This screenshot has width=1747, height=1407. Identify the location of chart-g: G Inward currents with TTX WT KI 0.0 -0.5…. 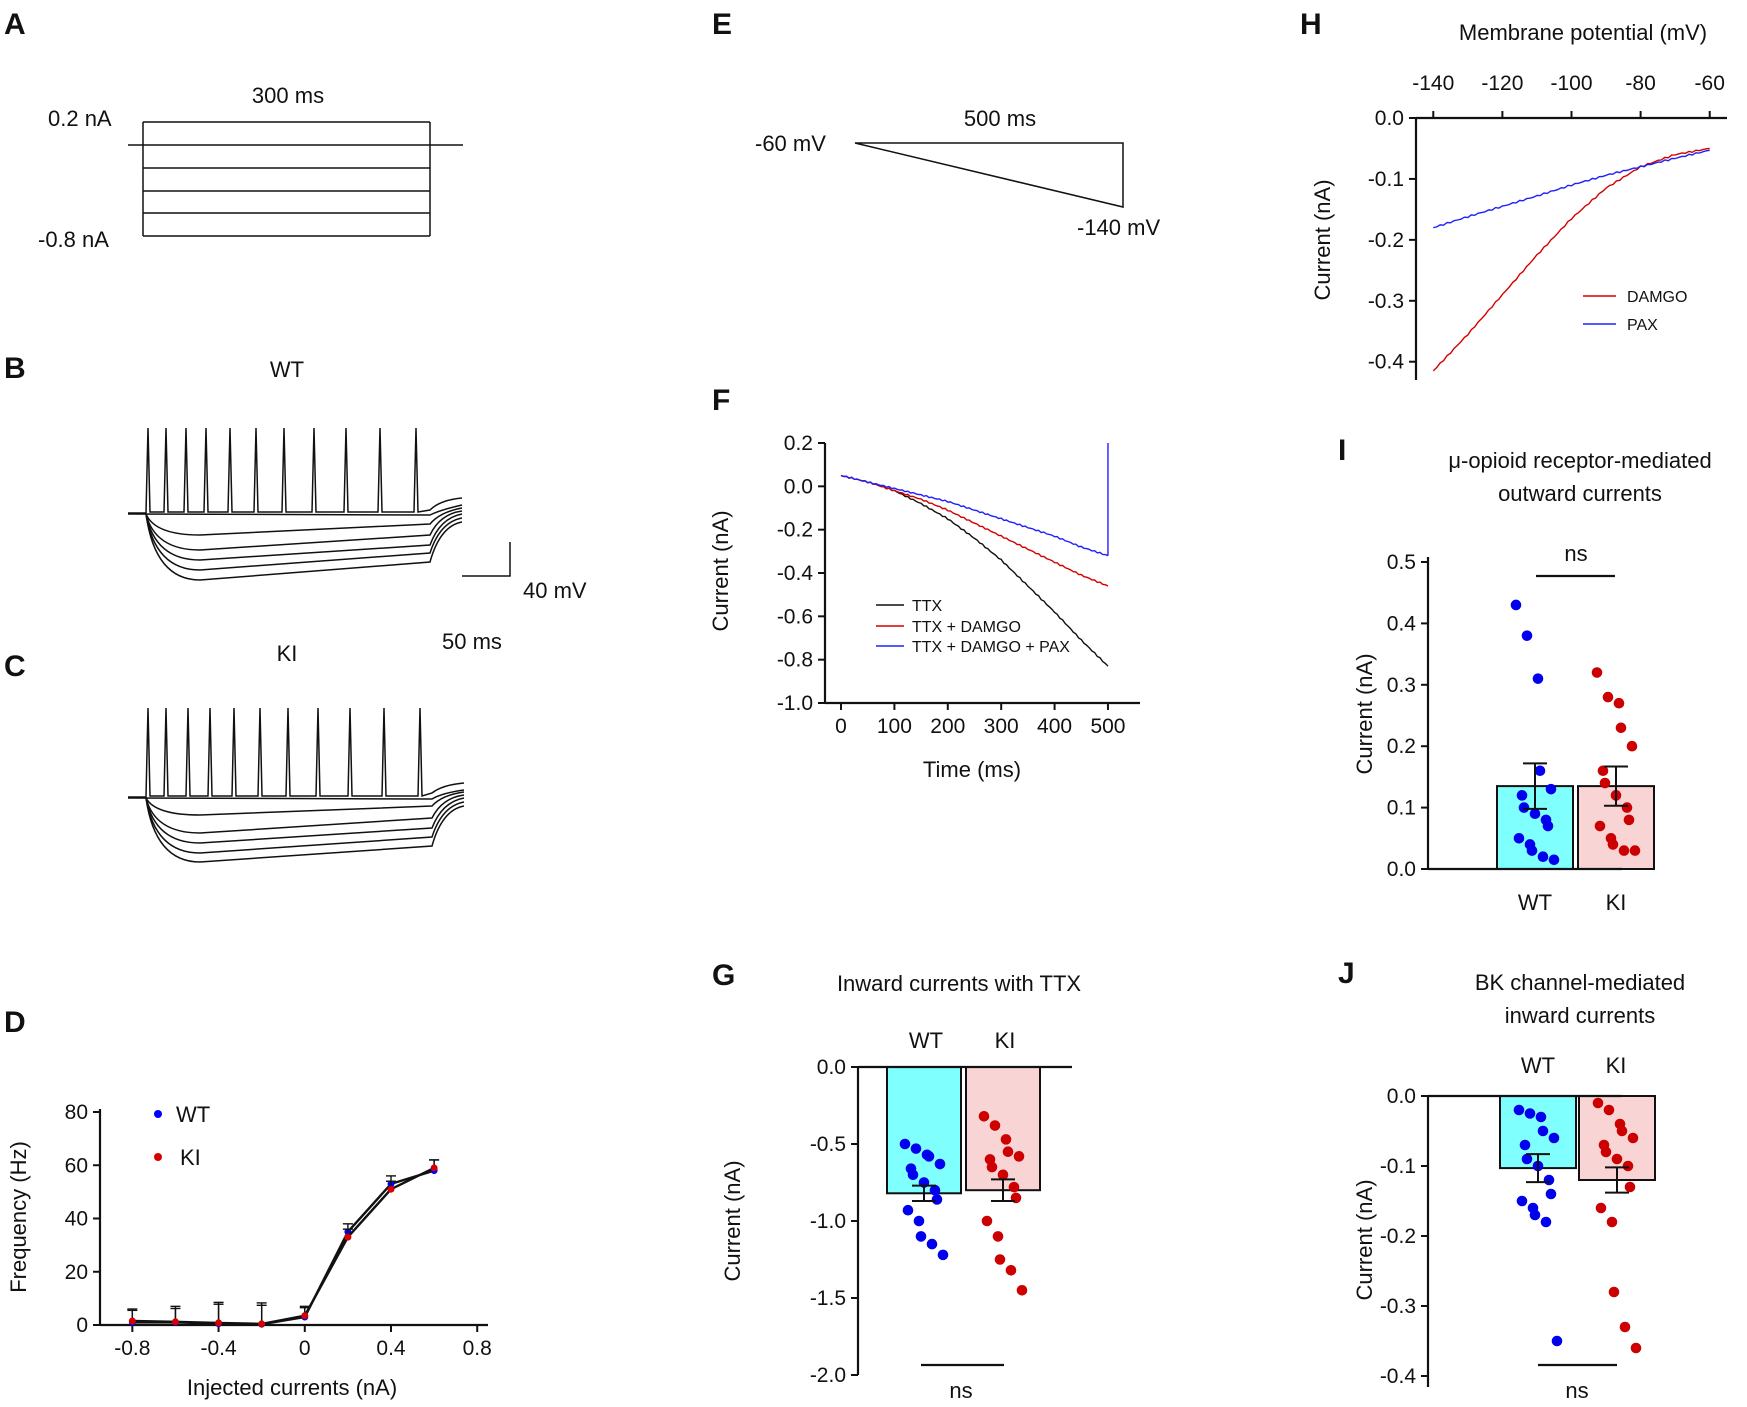
(896, 1181).